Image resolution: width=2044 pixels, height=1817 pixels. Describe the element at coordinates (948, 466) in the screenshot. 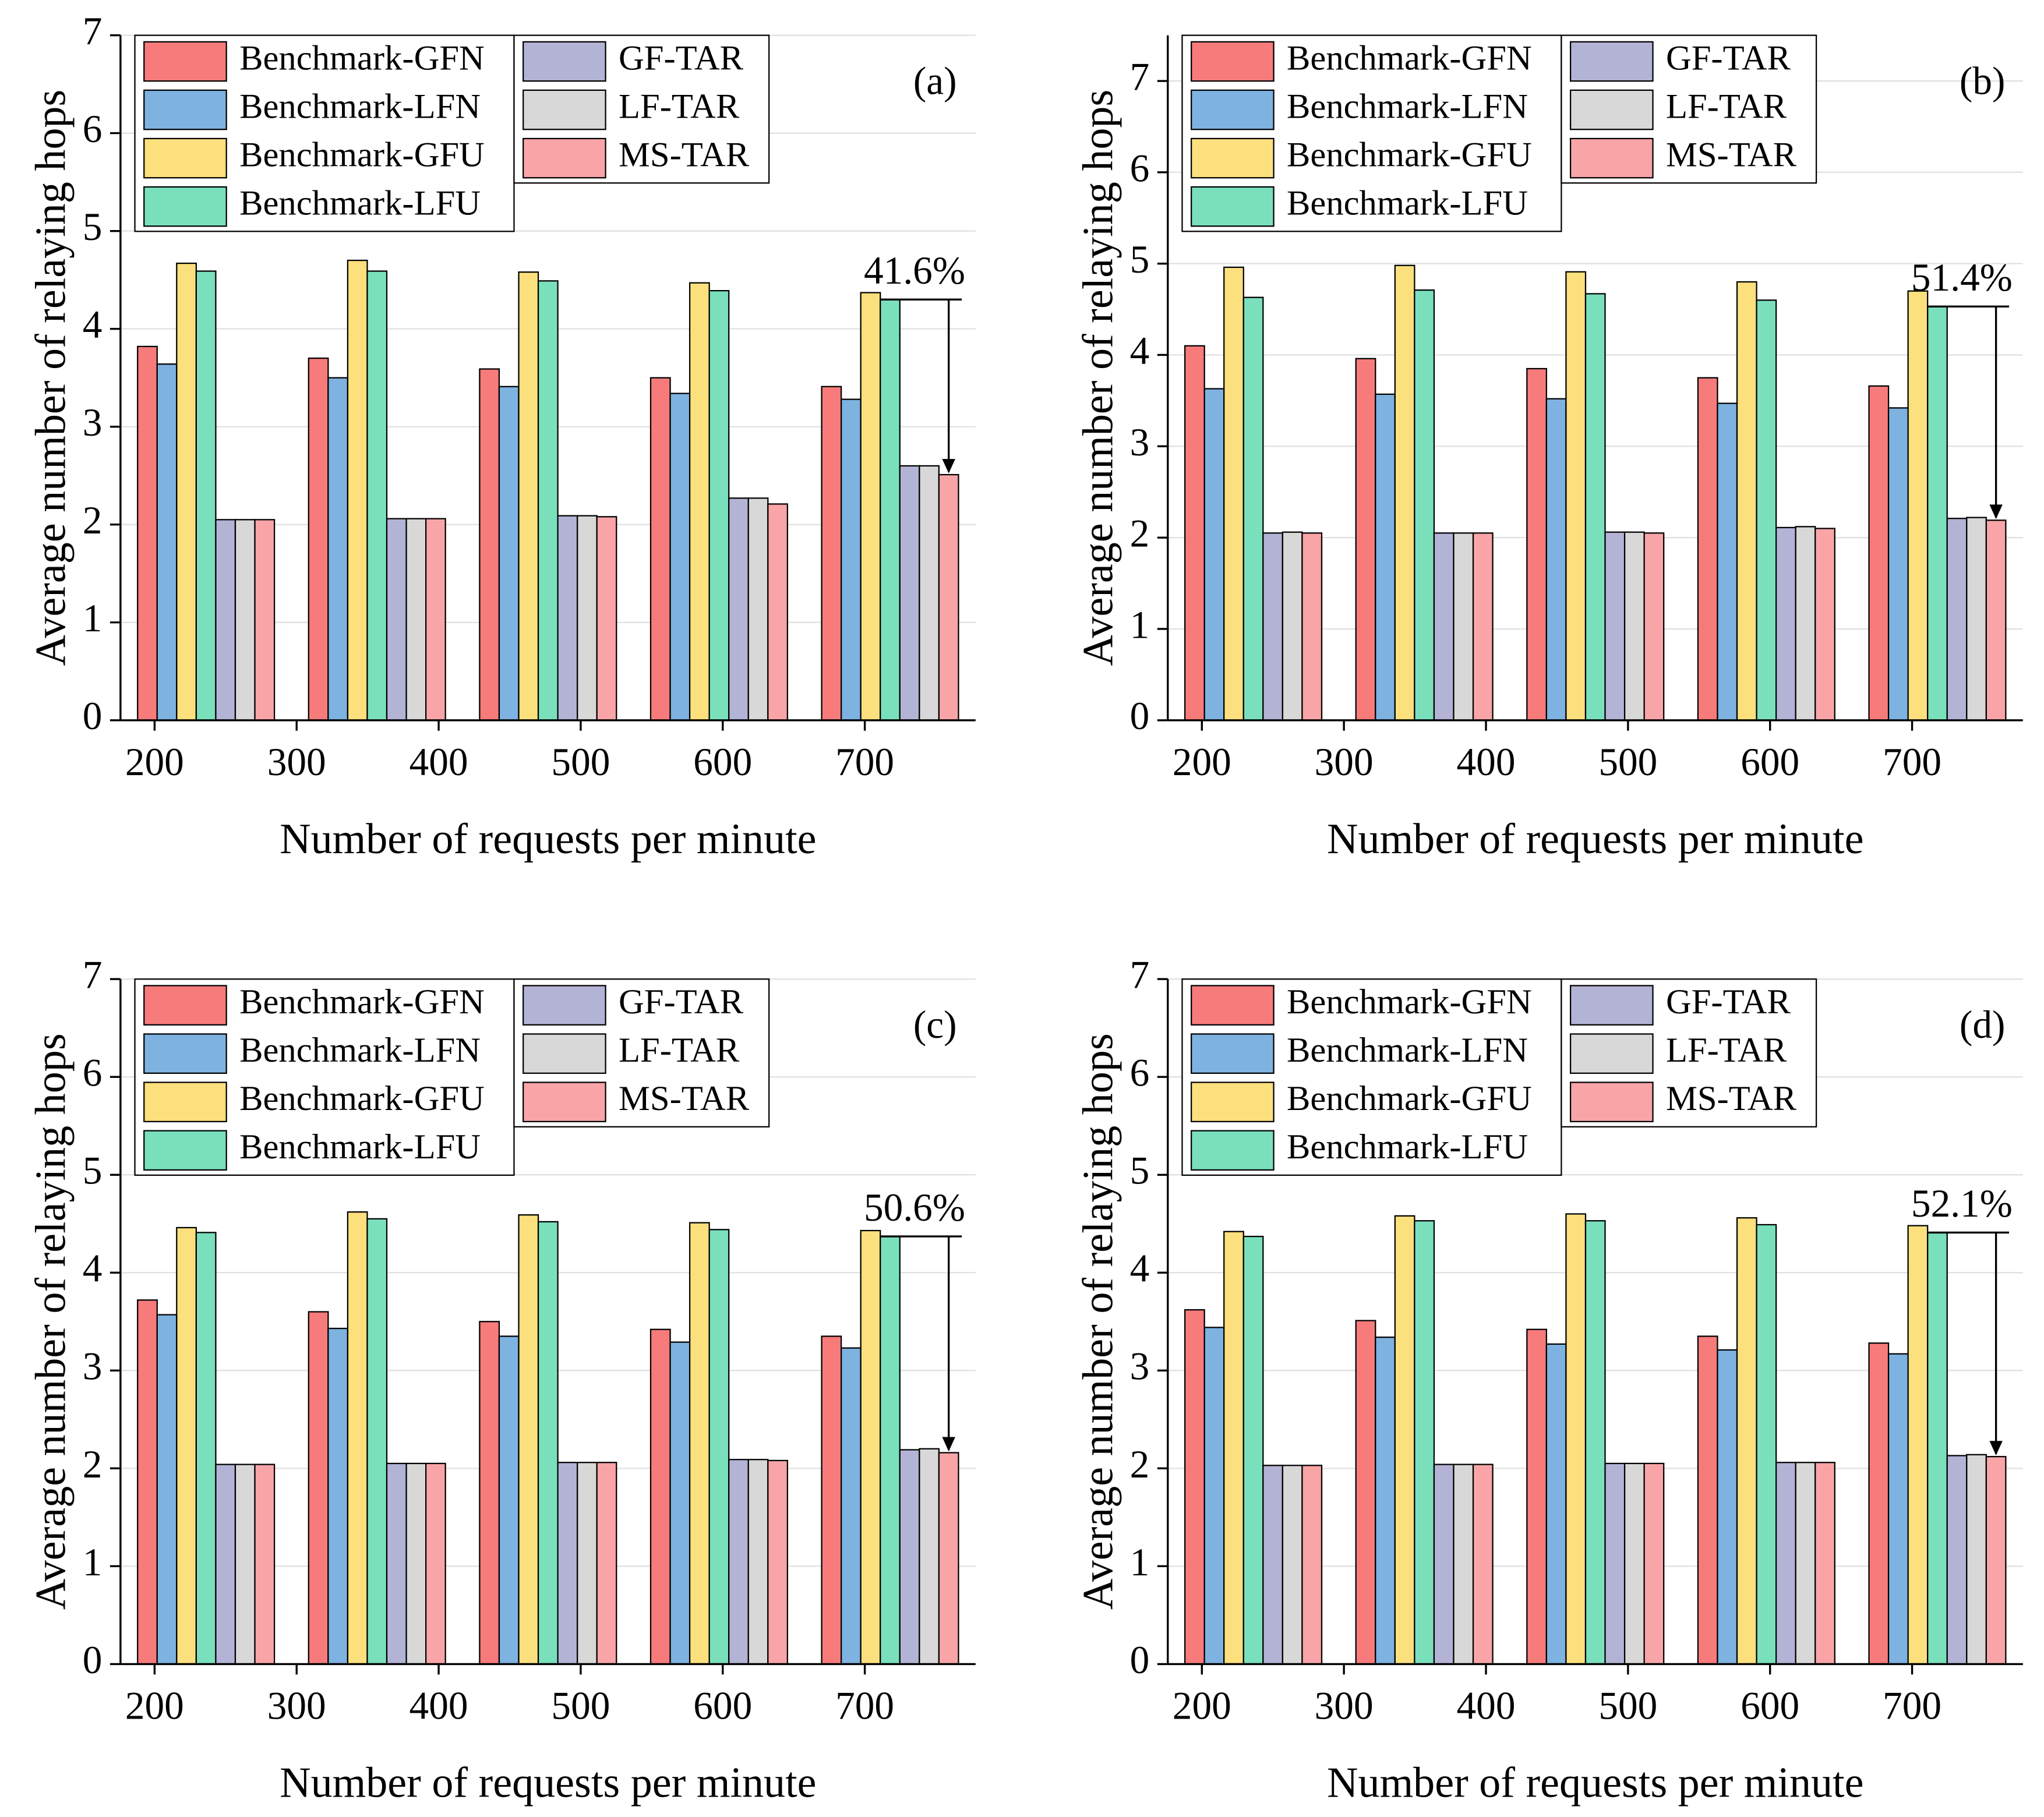

I see `arrow-head` at that location.